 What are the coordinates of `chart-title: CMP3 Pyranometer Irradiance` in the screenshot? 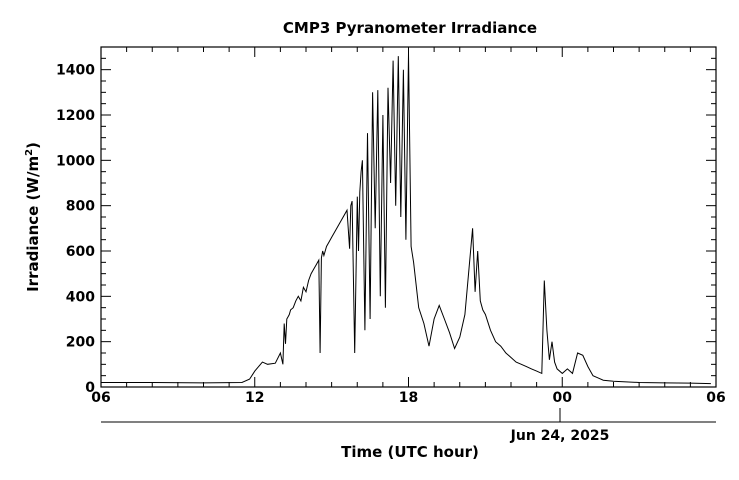 It's located at (410, 28).